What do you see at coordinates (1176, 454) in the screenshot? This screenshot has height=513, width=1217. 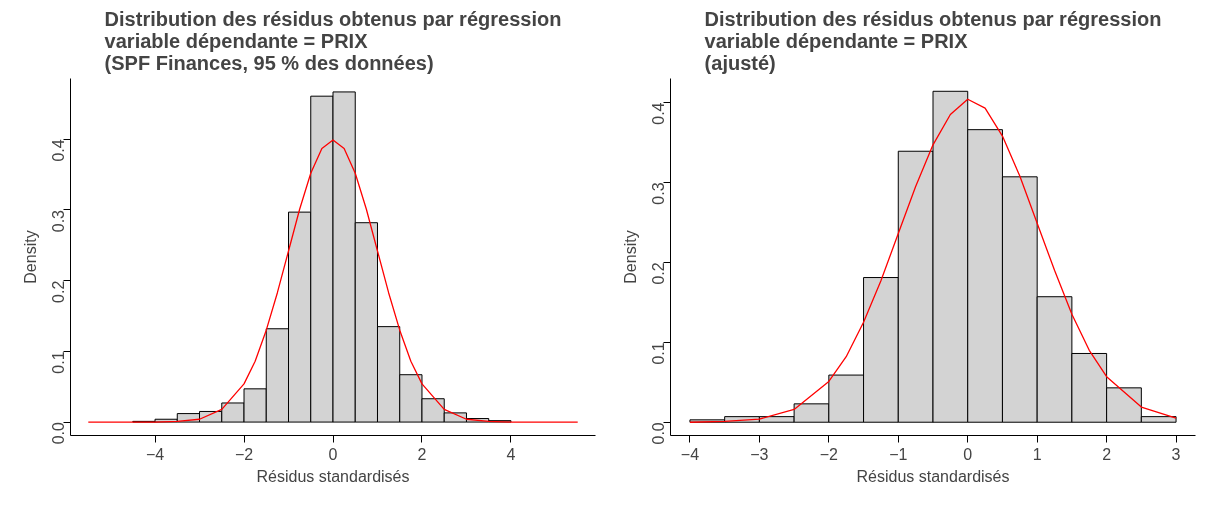 I see `x-tick-label: 3` at bounding box center [1176, 454].